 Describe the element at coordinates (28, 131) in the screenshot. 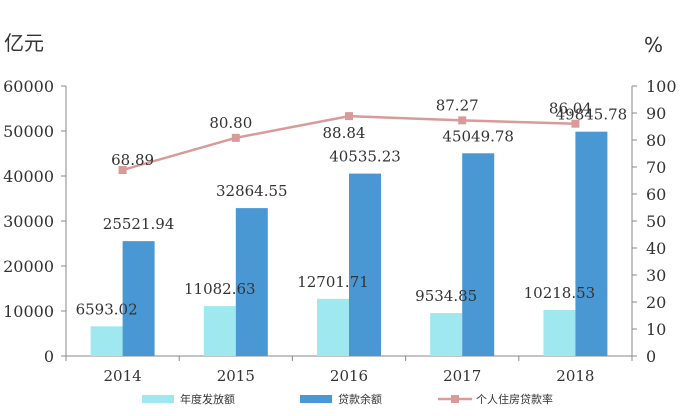

I see `left-tick-label: 50000` at that location.